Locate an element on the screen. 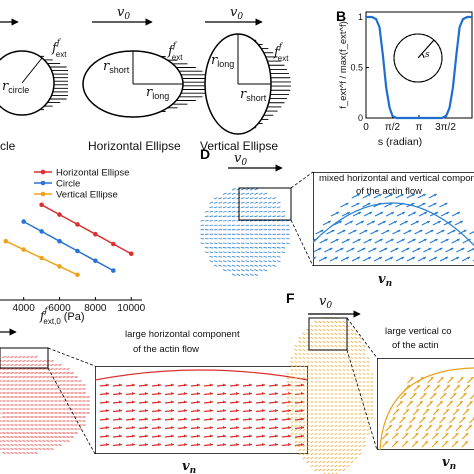 The width and height of the screenshot is (474, 474). inset-radius is located at coordinates (426, 49).